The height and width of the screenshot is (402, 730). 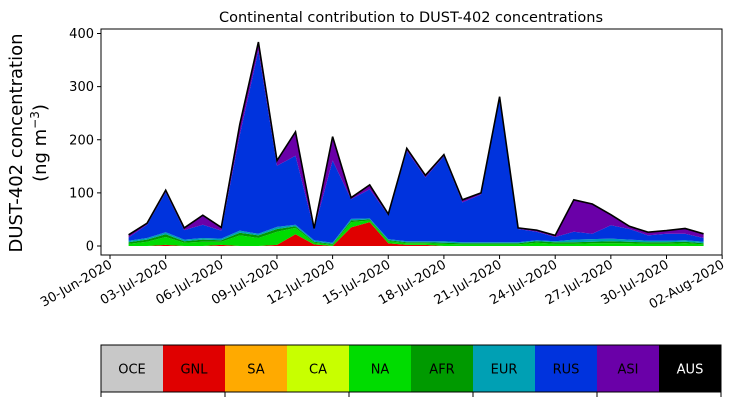 What do you see at coordinates (40, 107) in the screenshot?
I see `y-axis-unit-close: )` at bounding box center [40, 107].